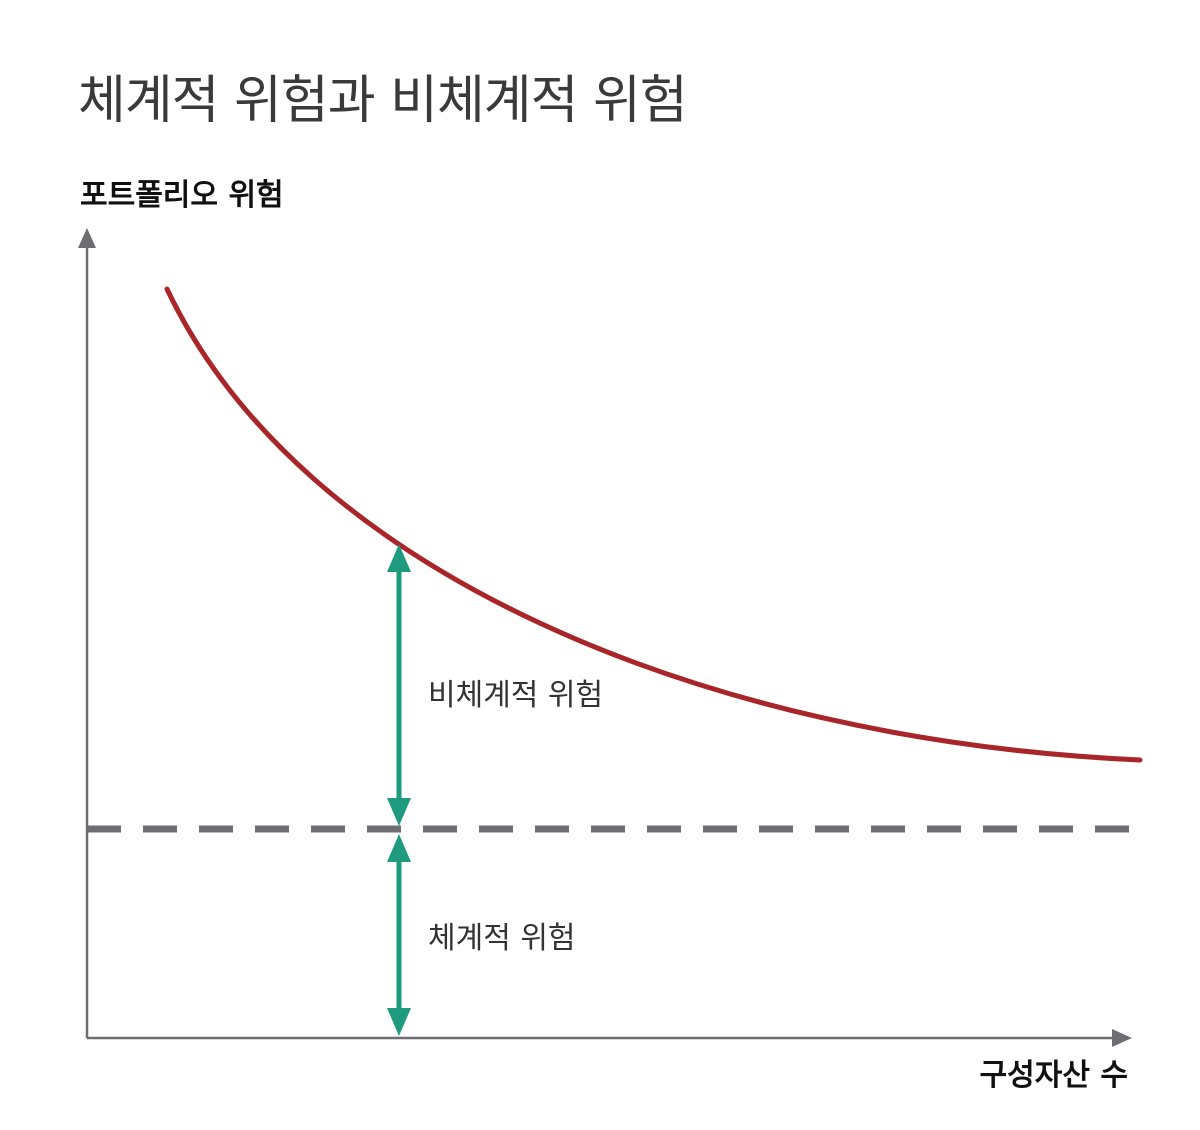 The width and height of the screenshot is (1200, 1130). I want to click on y-axis-label: 포트폴리오 위험, so click(182, 195).